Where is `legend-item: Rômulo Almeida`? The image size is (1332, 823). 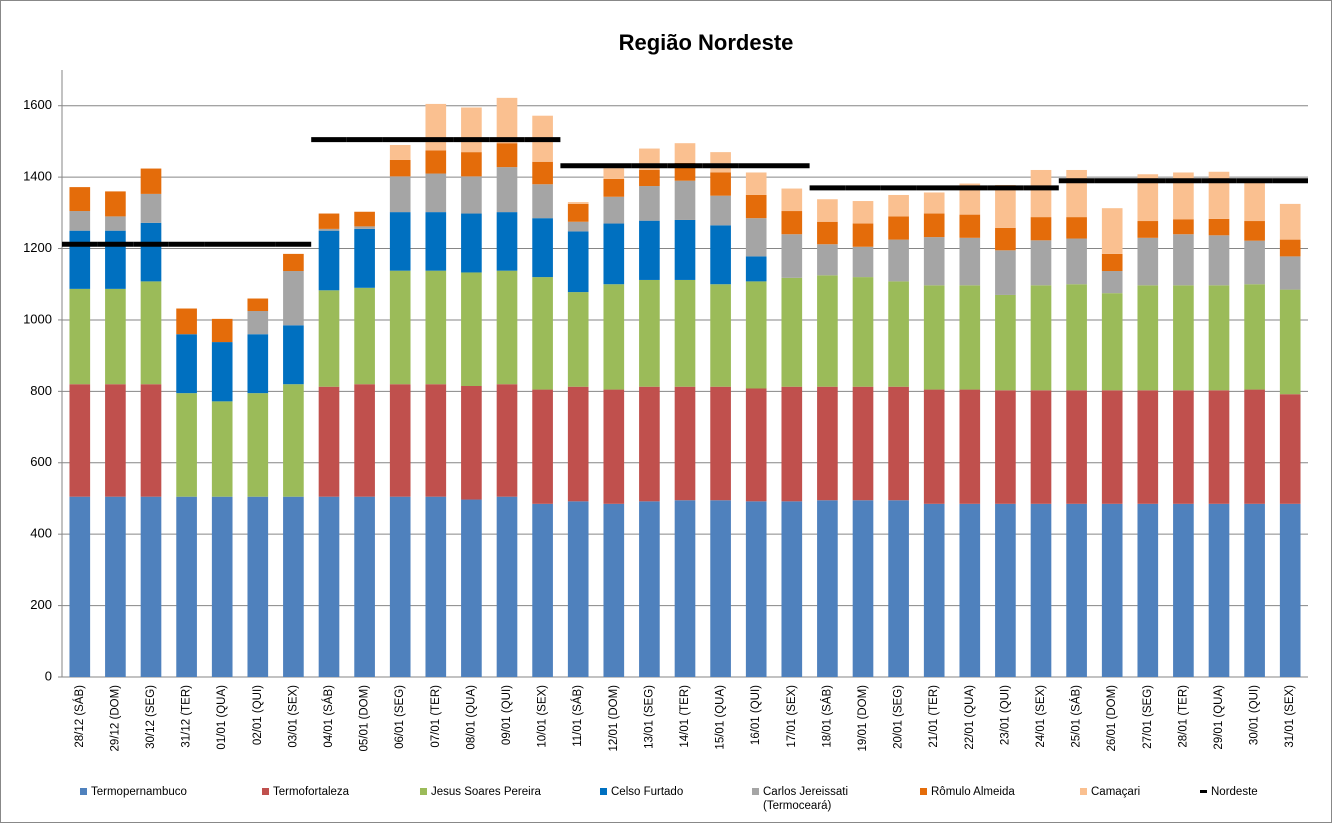
legend-item: Rômulo Almeida is located at coordinates (967, 792).